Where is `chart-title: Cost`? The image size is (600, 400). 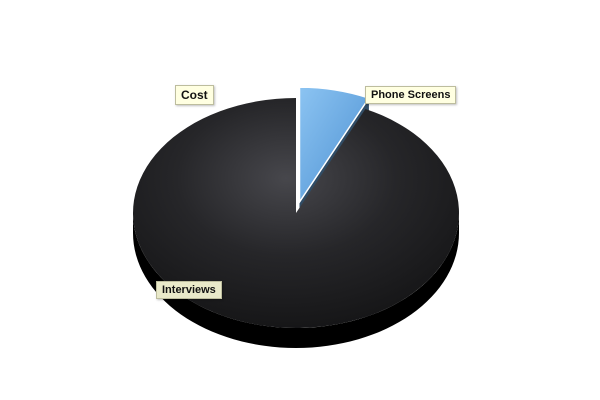 chart-title: Cost is located at coordinates (194, 95).